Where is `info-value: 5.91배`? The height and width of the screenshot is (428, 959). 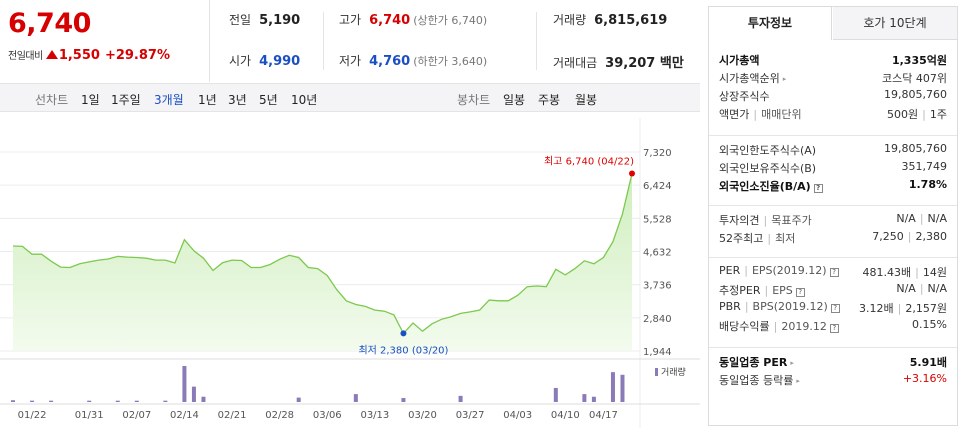
info-value: 5.91배 is located at coordinates (928, 362).